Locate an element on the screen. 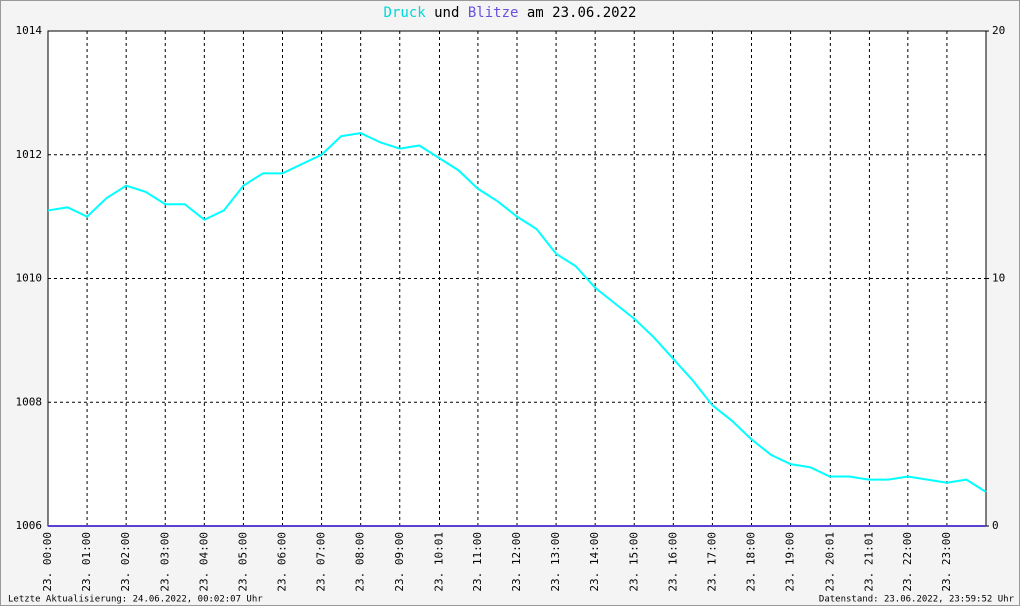 Image resolution: width=1020 pixels, height=606 pixels. x-tick-label: 23. 21:01 is located at coordinates (868, 562).